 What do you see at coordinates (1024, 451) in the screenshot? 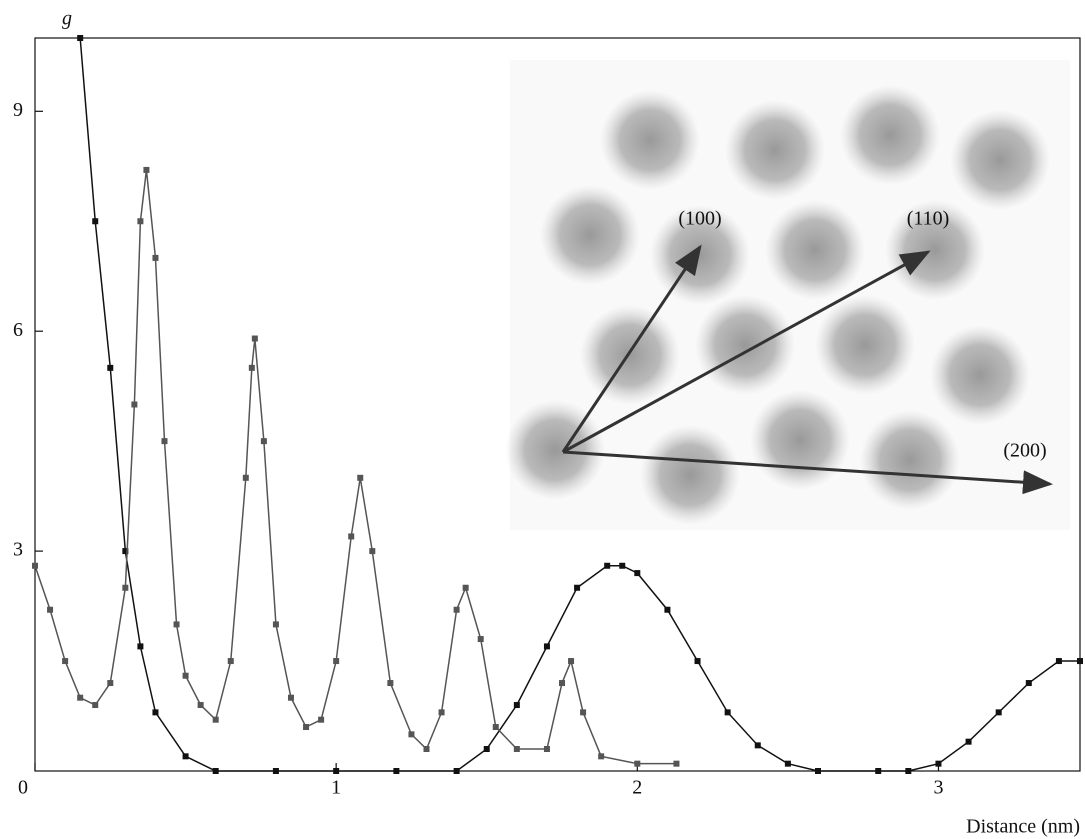
I see `annotation: (200)` at bounding box center [1024, 451].